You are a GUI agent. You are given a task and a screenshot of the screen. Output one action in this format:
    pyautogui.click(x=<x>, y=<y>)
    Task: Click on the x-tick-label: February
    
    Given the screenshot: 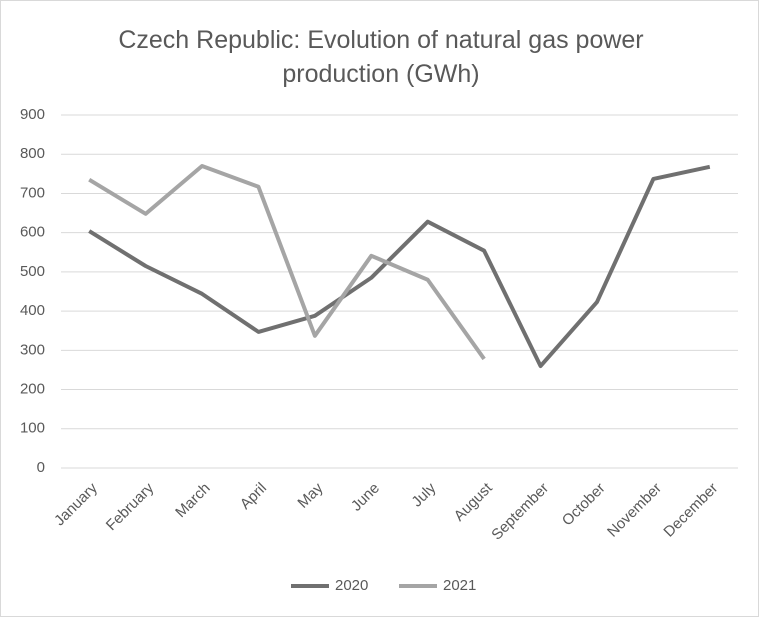 What is the action you would take?
    pyautogui.click(x=130, y=506)
    